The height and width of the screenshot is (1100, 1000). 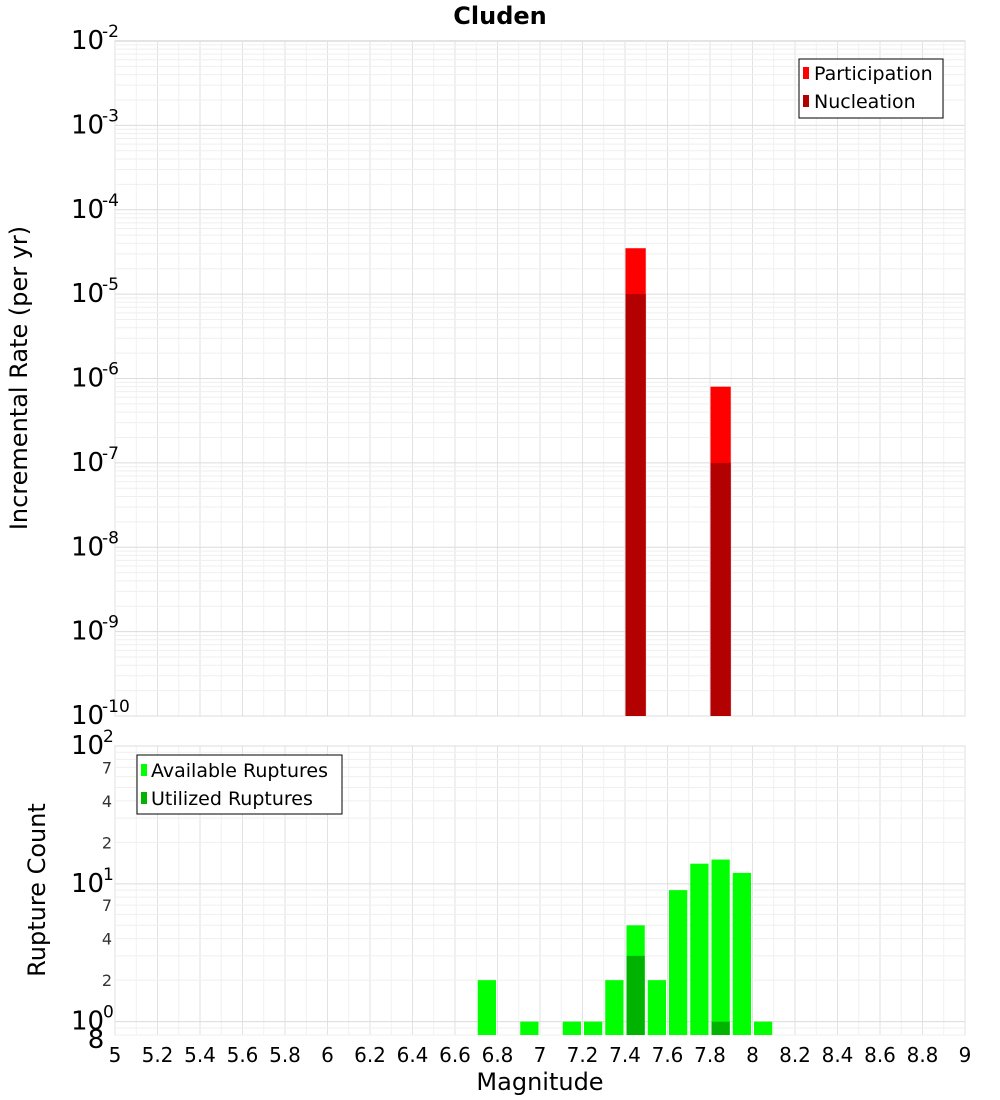 What do you see at coordinates (678, 482) in the screenshot?
I see `top-bars` at bounding box center [678, 482].